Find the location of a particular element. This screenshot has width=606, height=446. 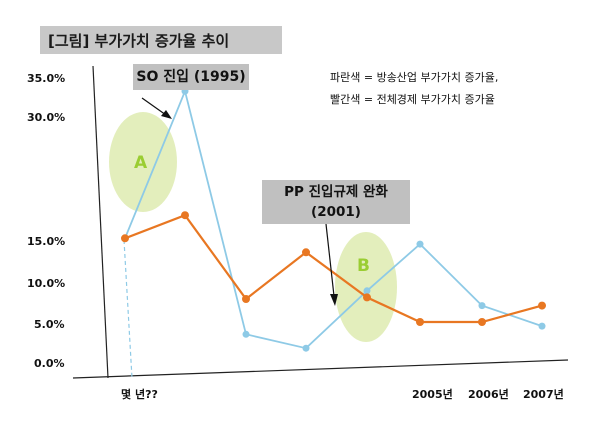

label-b: B is located at coordinates (363, 266).